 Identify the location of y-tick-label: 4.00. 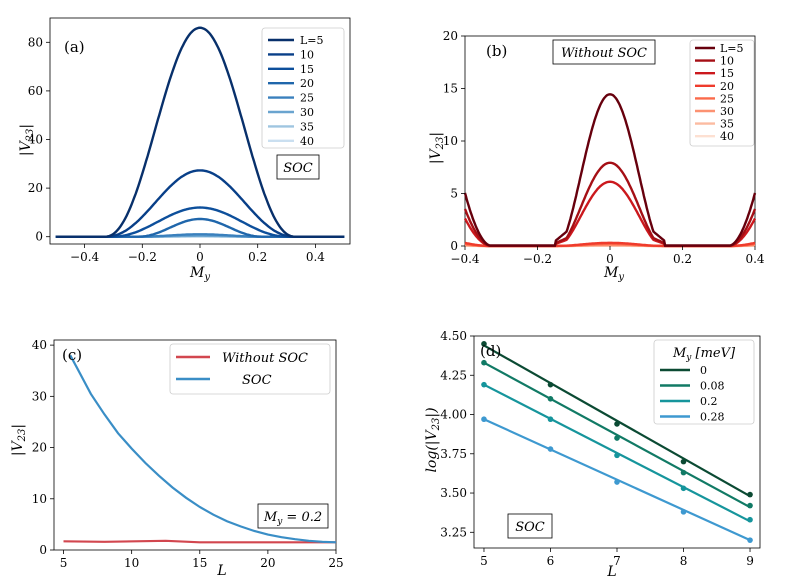
(453, 415).